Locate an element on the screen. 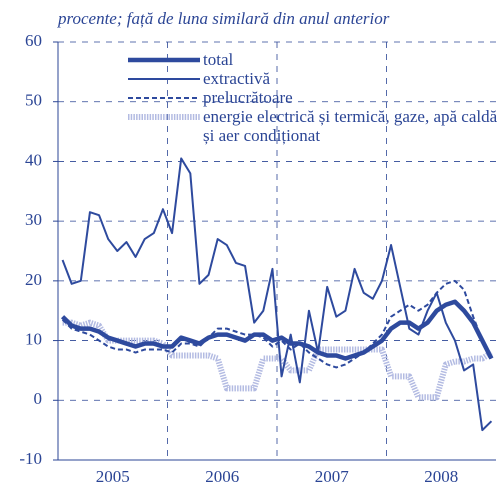  legend-label: total is located at coordinates (218, 59).